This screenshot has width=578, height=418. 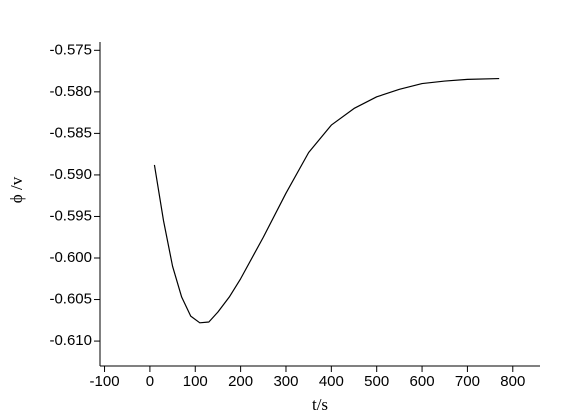 I want to click on x-tick-label: 100, so click(x=195, y=381).